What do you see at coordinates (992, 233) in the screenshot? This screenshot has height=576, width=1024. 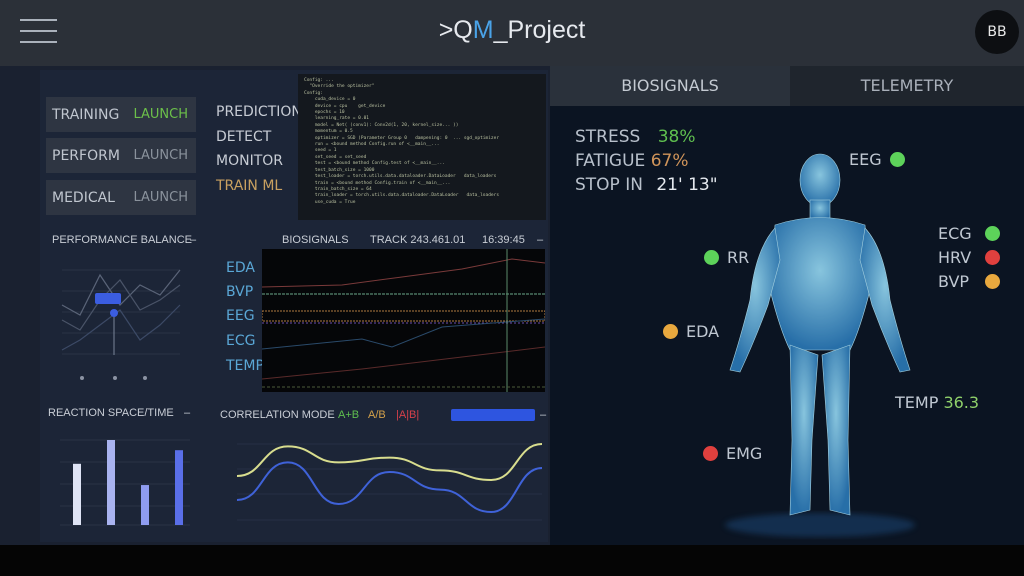 I see `ecg-status-icon` at bounding box center [992, 233].